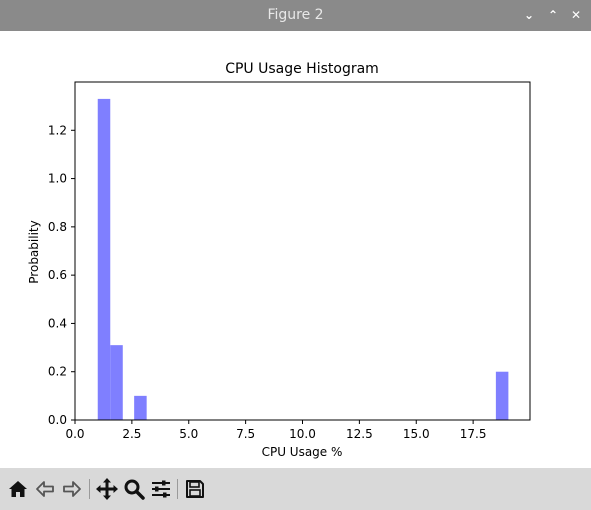  What do you see at coordinates (302, 434) in the screenshot?
I see `x-tick-label: 10.0` at bounding box center [302, 434].